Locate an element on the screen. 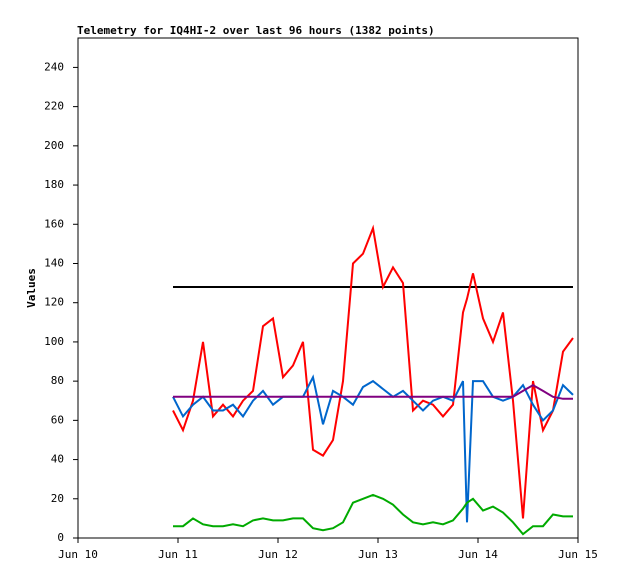  y-tick-label: 140 is located at coordinates (54, 262).